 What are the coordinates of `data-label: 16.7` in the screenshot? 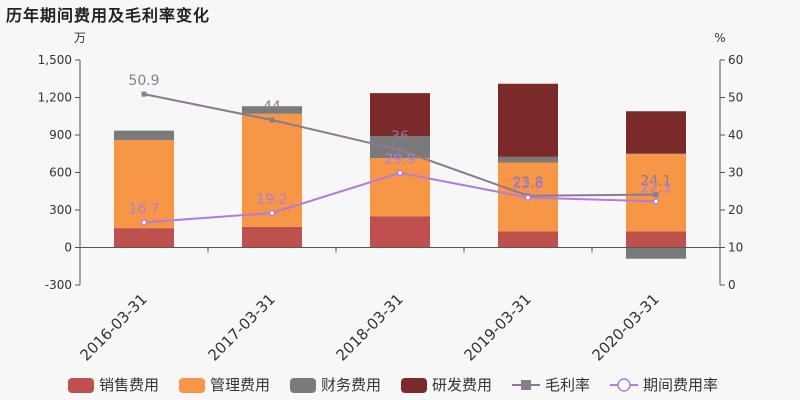 It's located at (143, 209).